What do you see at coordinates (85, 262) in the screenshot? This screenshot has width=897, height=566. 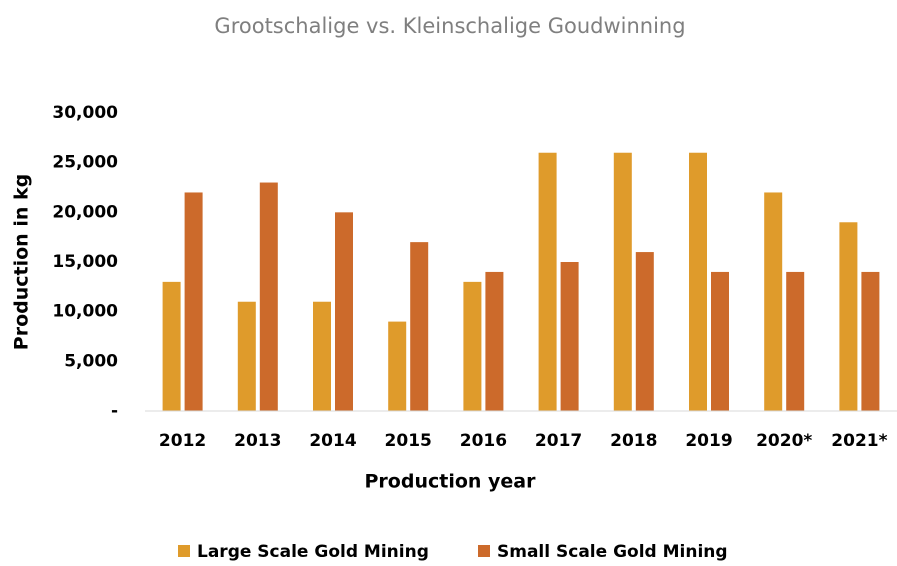 I see `y-tick-label: 15,000` at bounding box center [85, 262].